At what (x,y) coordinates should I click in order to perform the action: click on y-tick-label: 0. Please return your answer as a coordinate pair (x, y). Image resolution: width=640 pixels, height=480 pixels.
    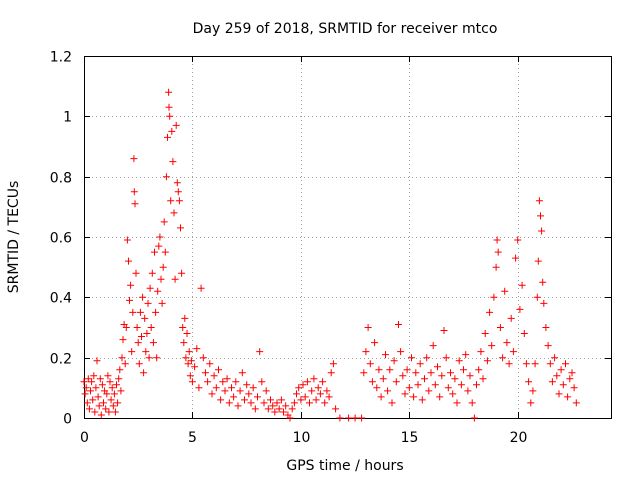
    Looking at the image, I should click on (67, 420).